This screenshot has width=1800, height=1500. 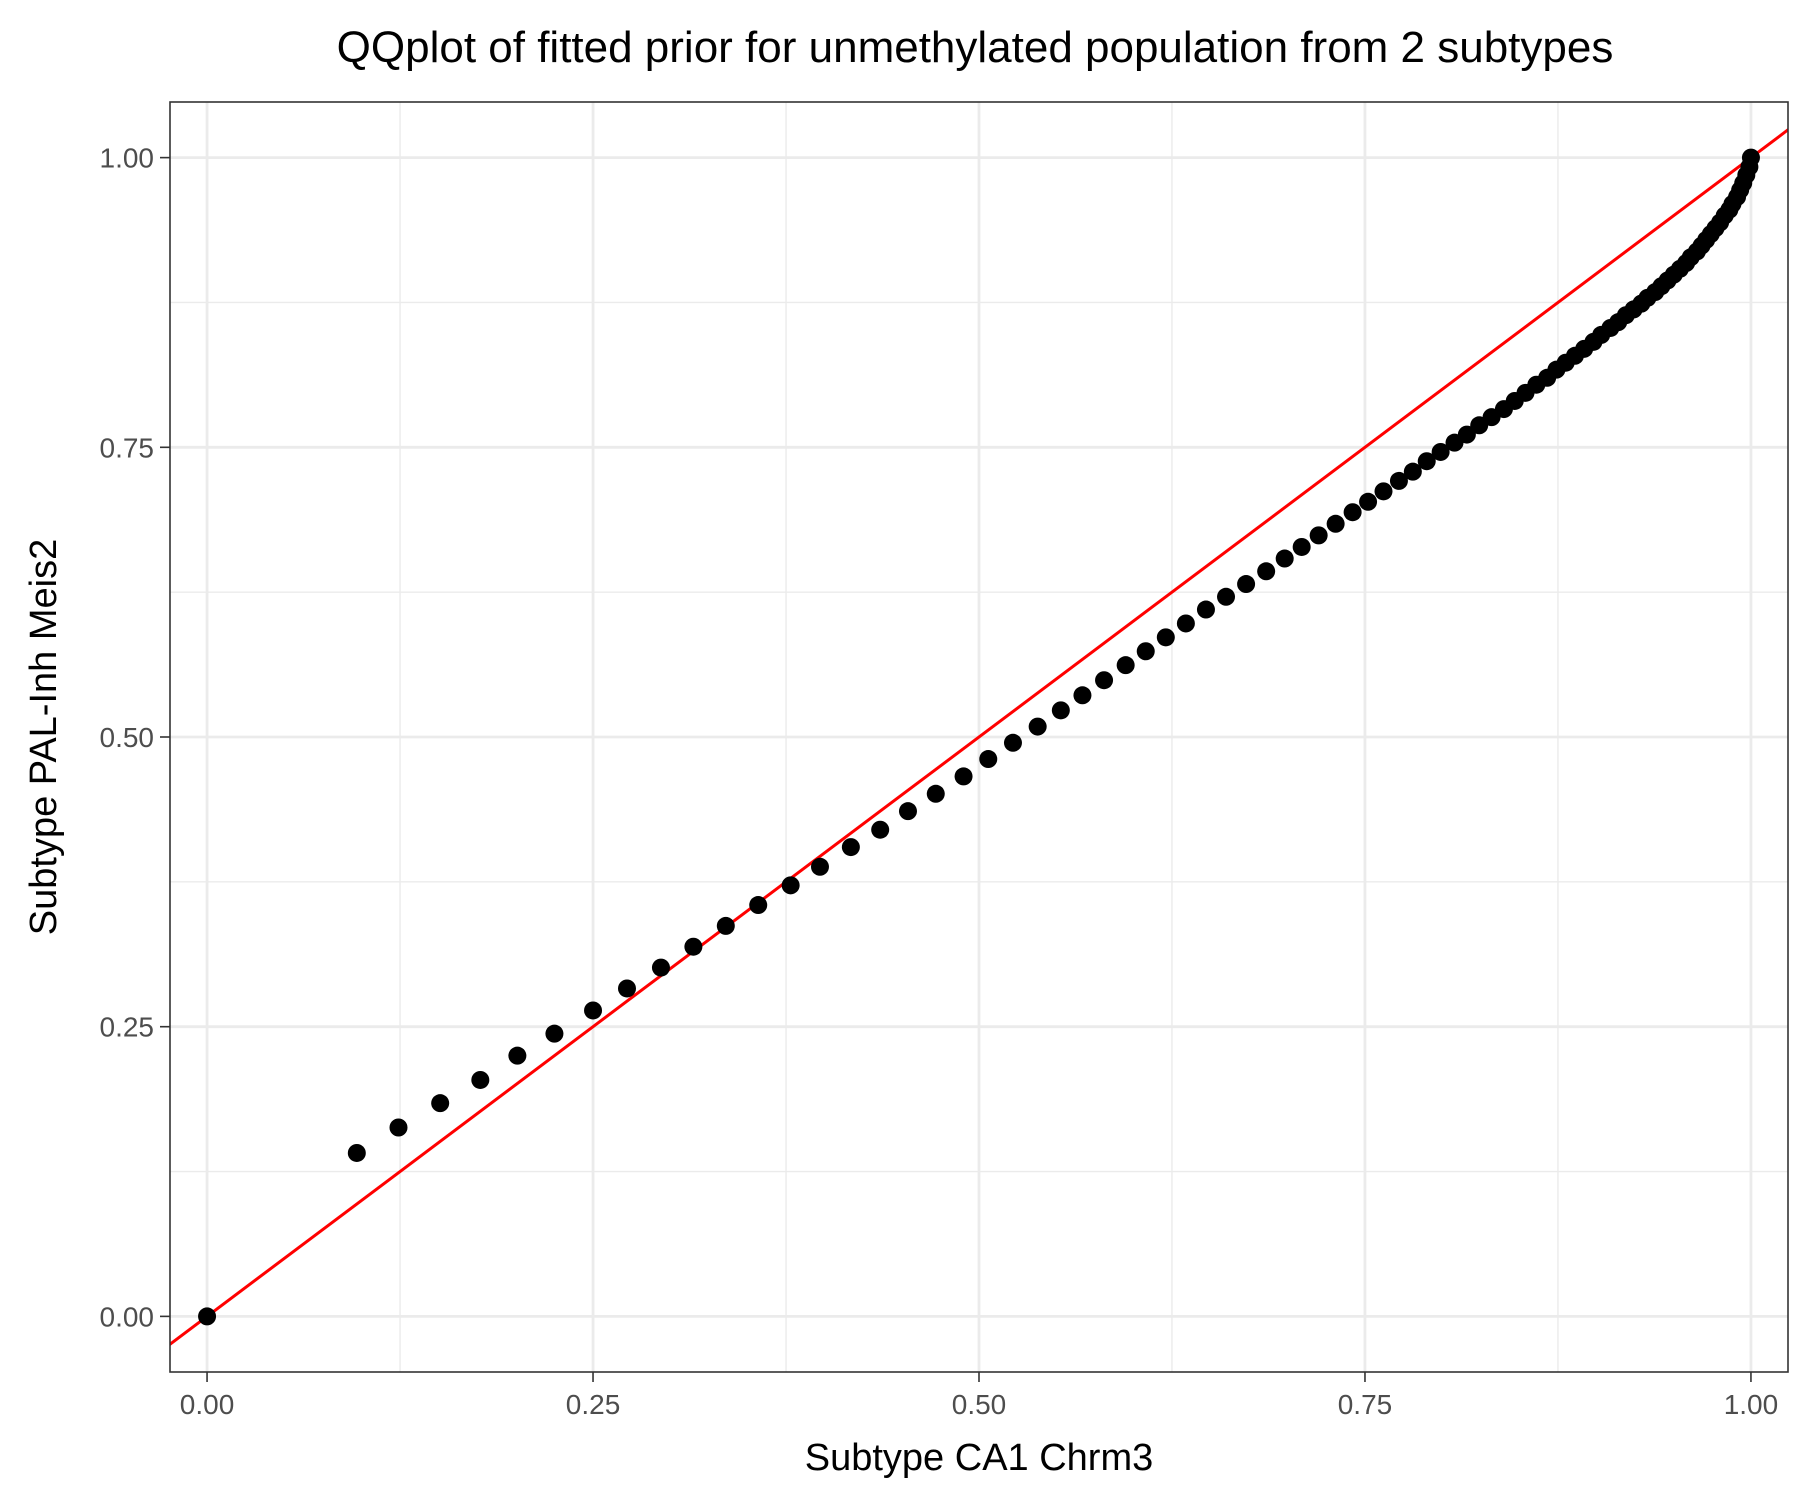 I want to click on x-tick-label: 0.50, so click(x=979, y=1404).